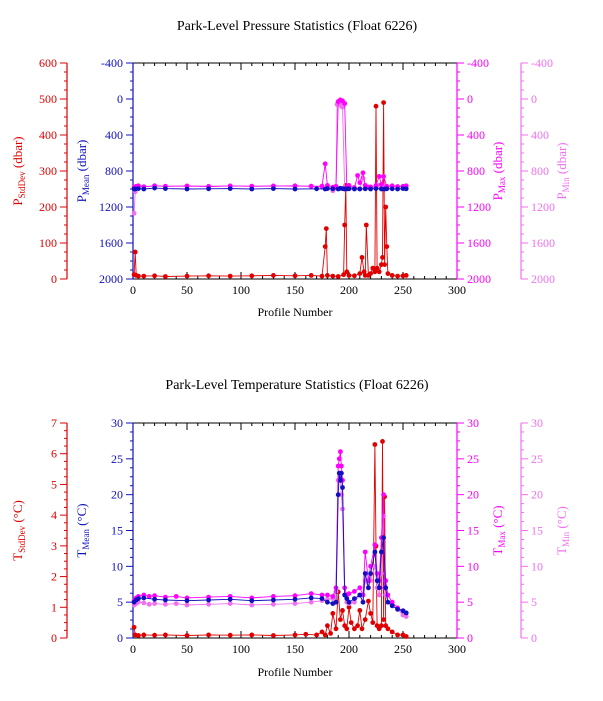  Describe the element at coordinates (537, 495) in the screenshot. I see `y-tick-label-min: 20` at that location.